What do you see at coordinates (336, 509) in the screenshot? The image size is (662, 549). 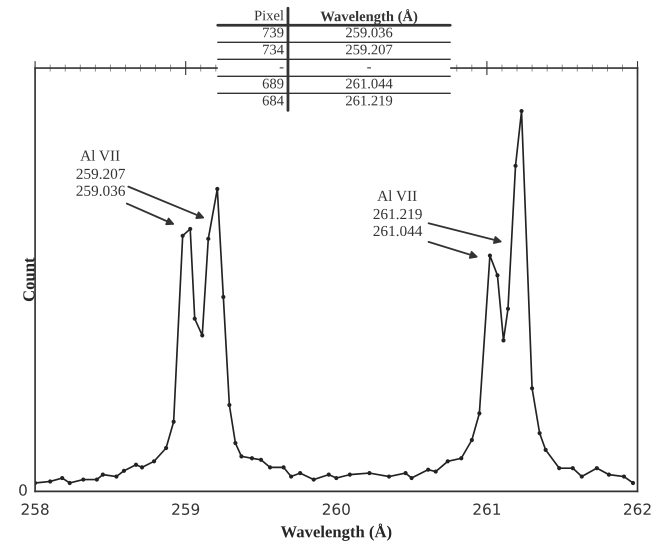 I see `x-tick-label: 260` at bounding box center [336, 509].